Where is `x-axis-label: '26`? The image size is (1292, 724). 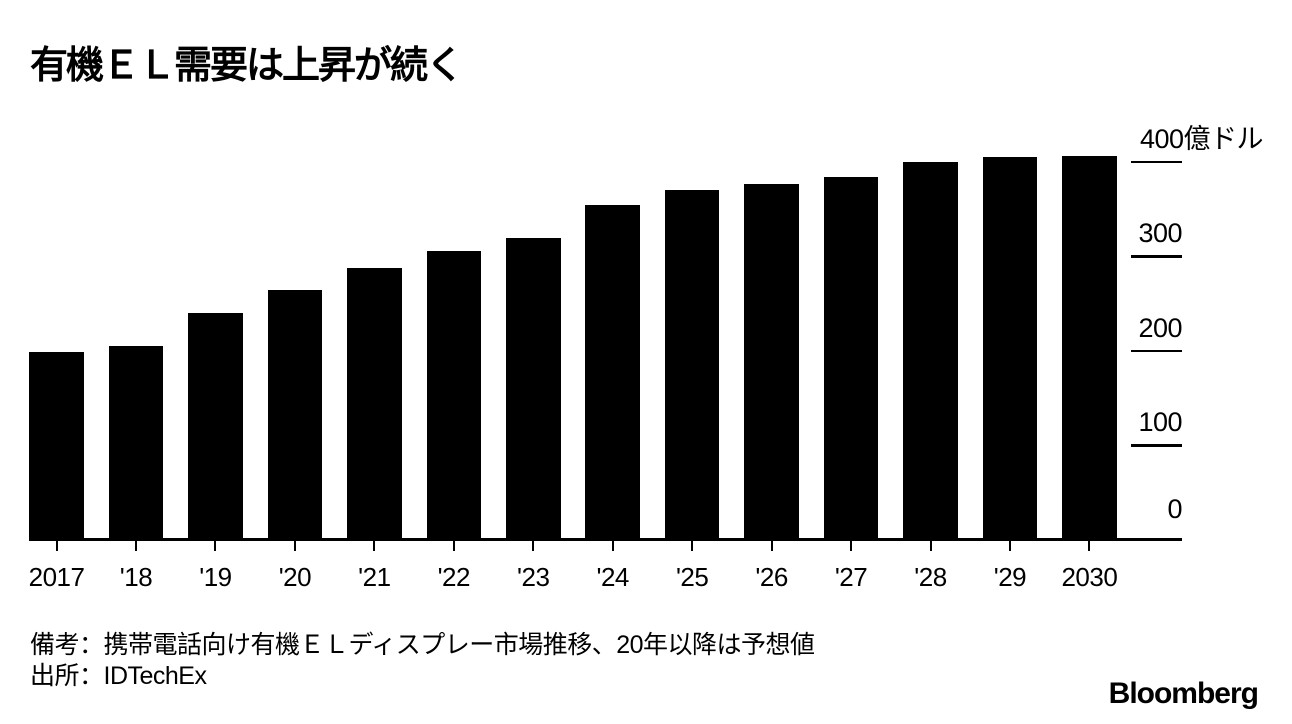
x-axis-label: '26 is located at coordinates (771, 577).